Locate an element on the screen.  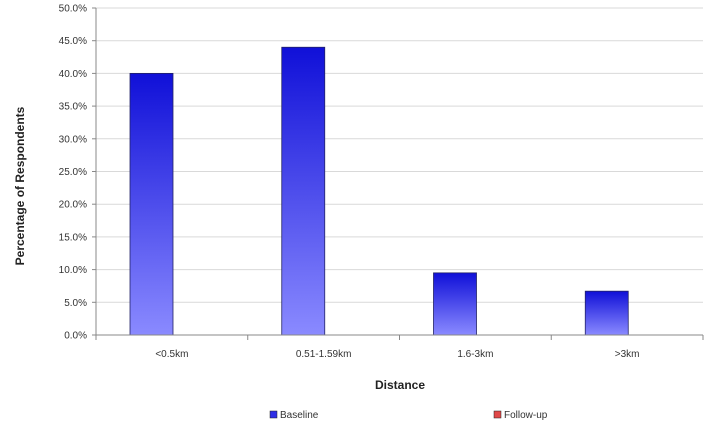
legend-label-follow-up: Follow-up is located at coordinates (526, 415).